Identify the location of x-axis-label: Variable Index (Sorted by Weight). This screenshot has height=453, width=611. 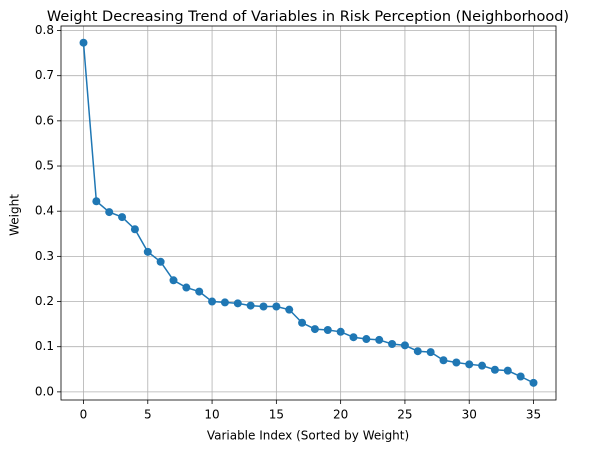
(308, 436).